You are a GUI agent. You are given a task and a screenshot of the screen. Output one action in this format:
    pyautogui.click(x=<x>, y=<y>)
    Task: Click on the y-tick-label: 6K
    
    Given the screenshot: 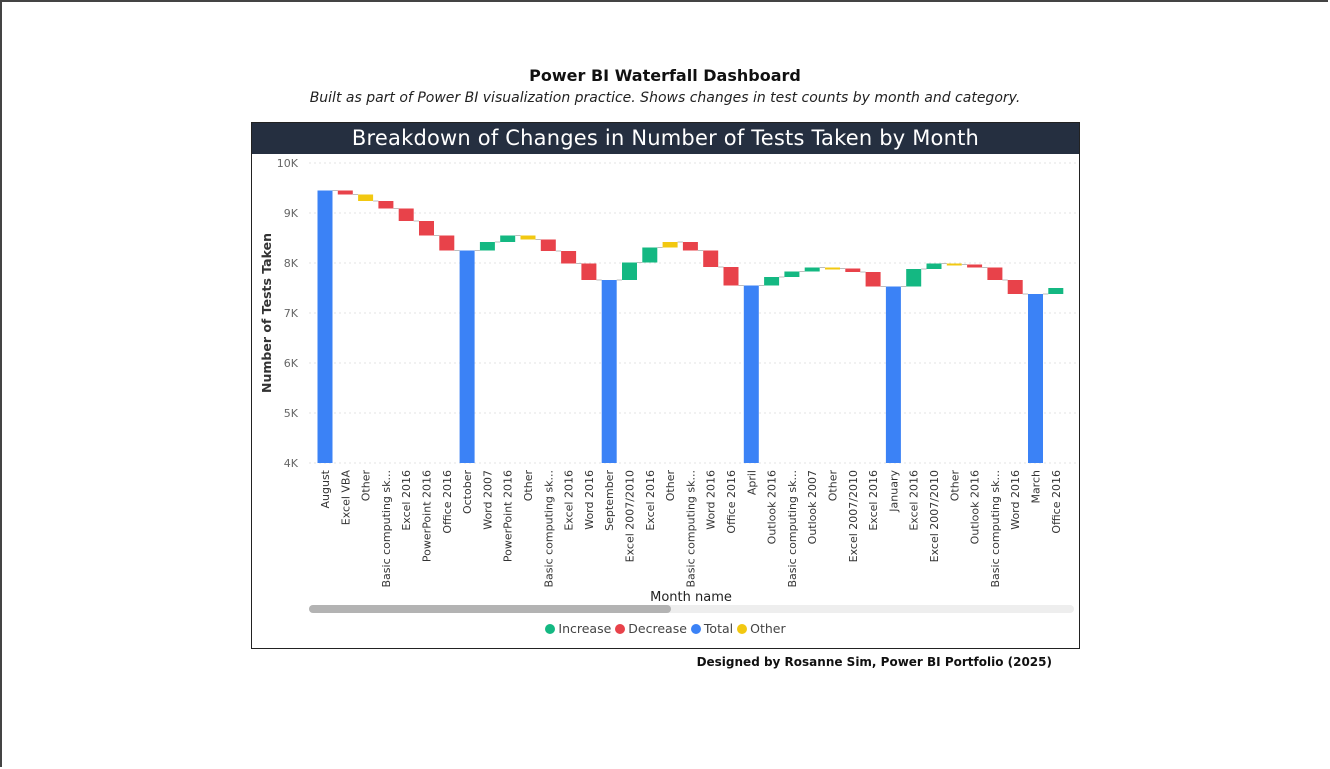 What is the action you would take?
    pyautogui.click(x=291, y=363)
    